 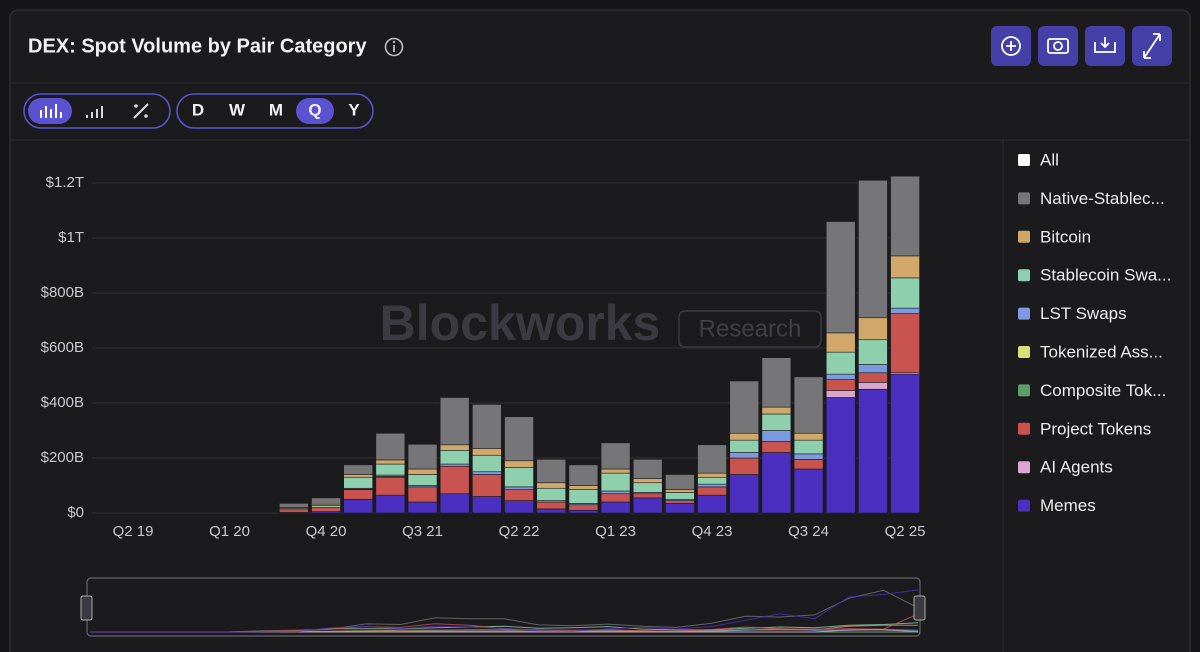 I want to click on fullscreen-button, so click(x=1152, y=46).